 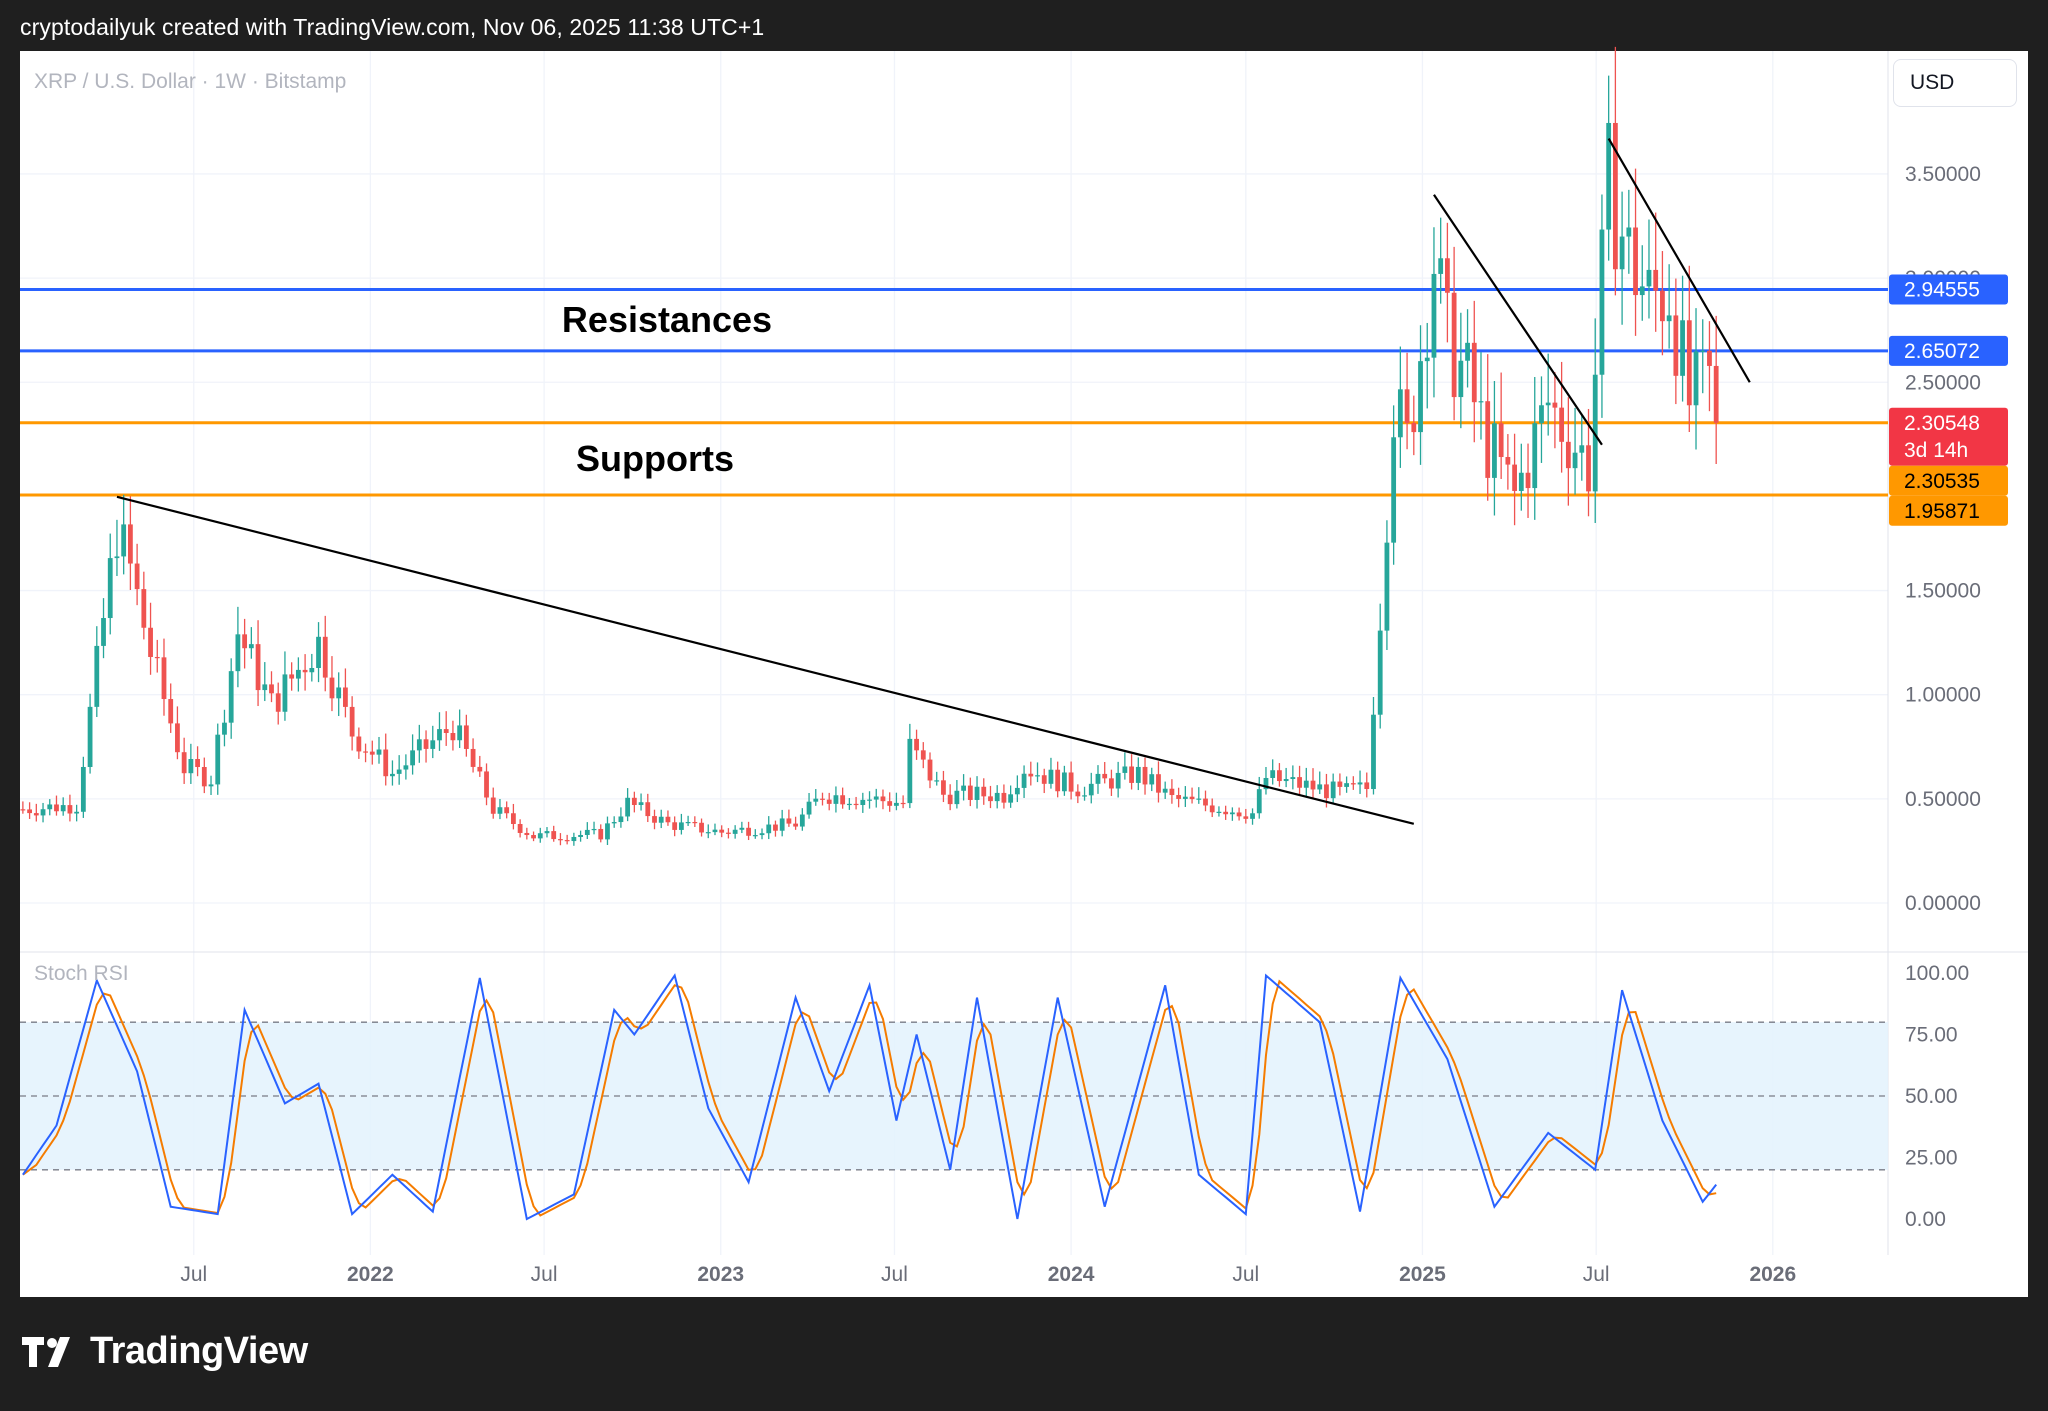 What do you see at coordinates (46, 1351) in the screenshot?
I see `tradingview-logo-icon` at bounding box center [46, 1351].